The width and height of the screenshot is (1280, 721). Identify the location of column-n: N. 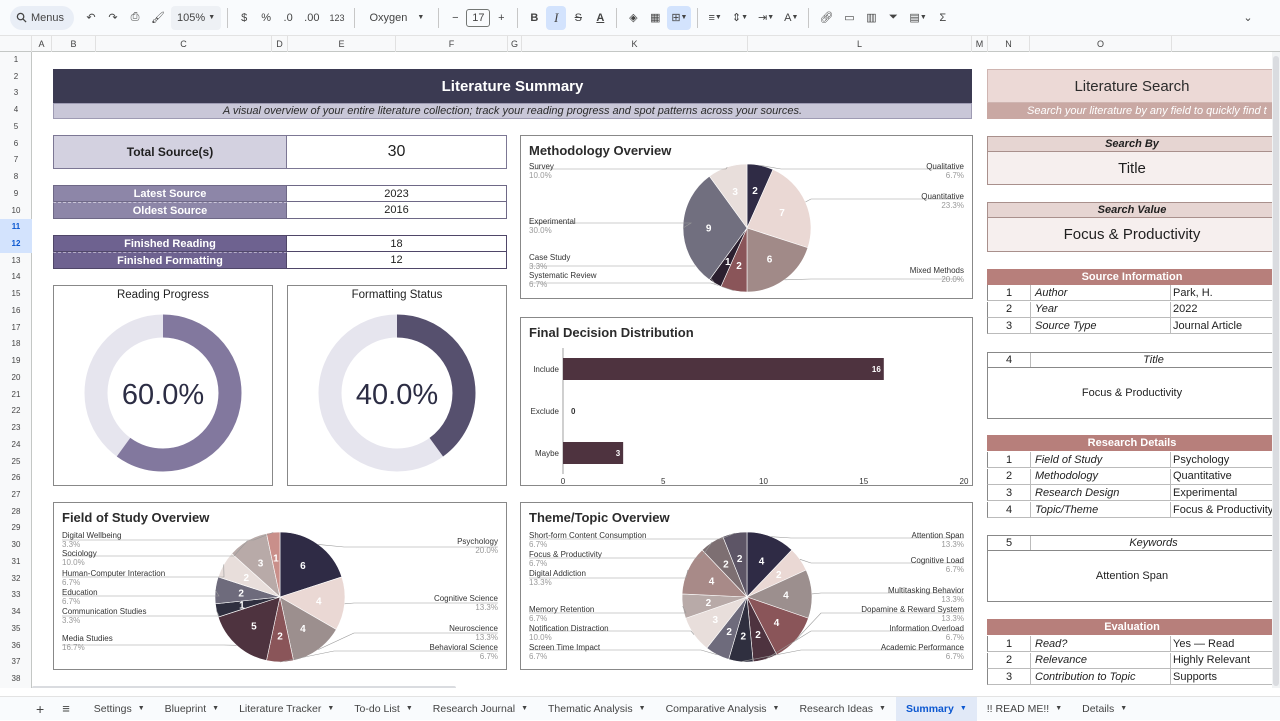
(1009, 44).